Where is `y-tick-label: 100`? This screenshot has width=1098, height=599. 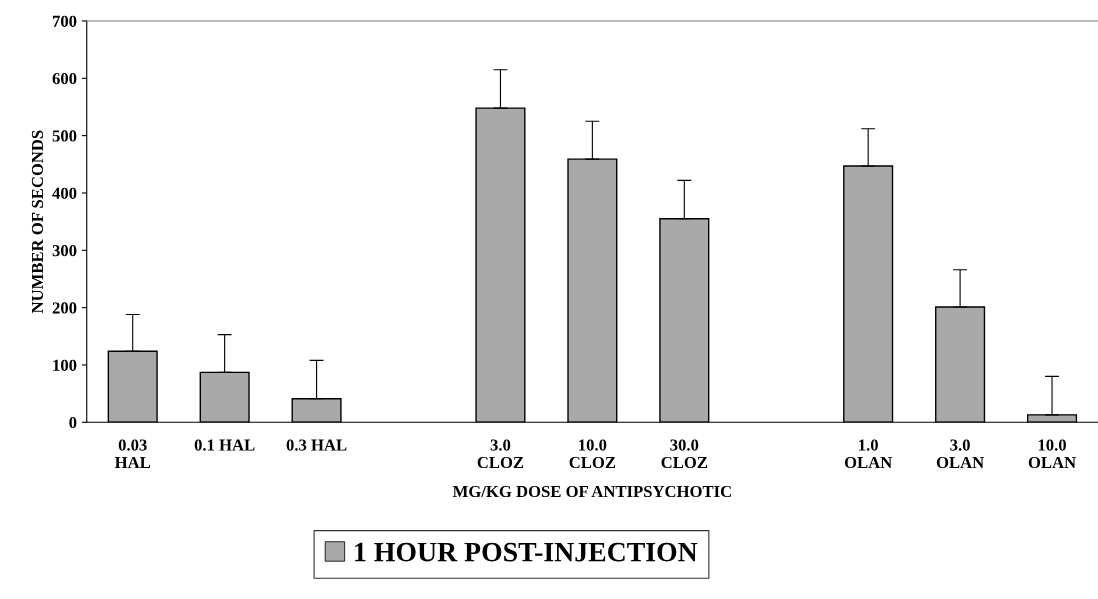 y-tick-label: 100 is located at coordinates (65, 365).